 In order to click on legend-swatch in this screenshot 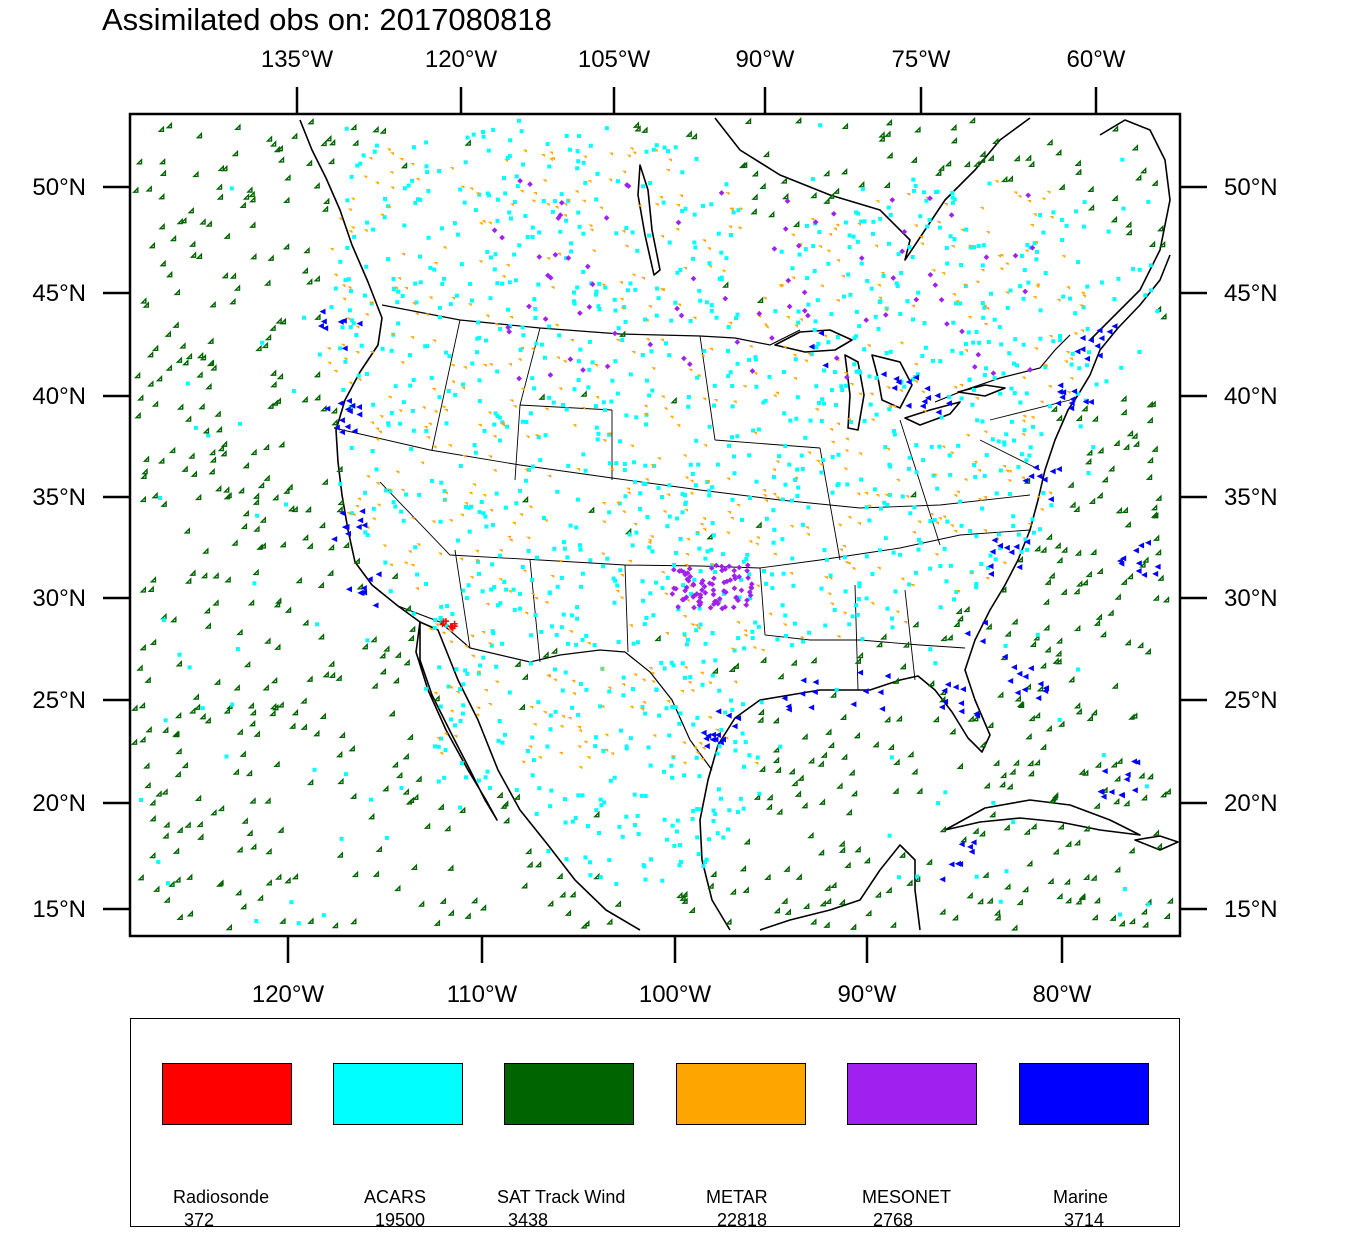, I will do `click(227, 1094)`.